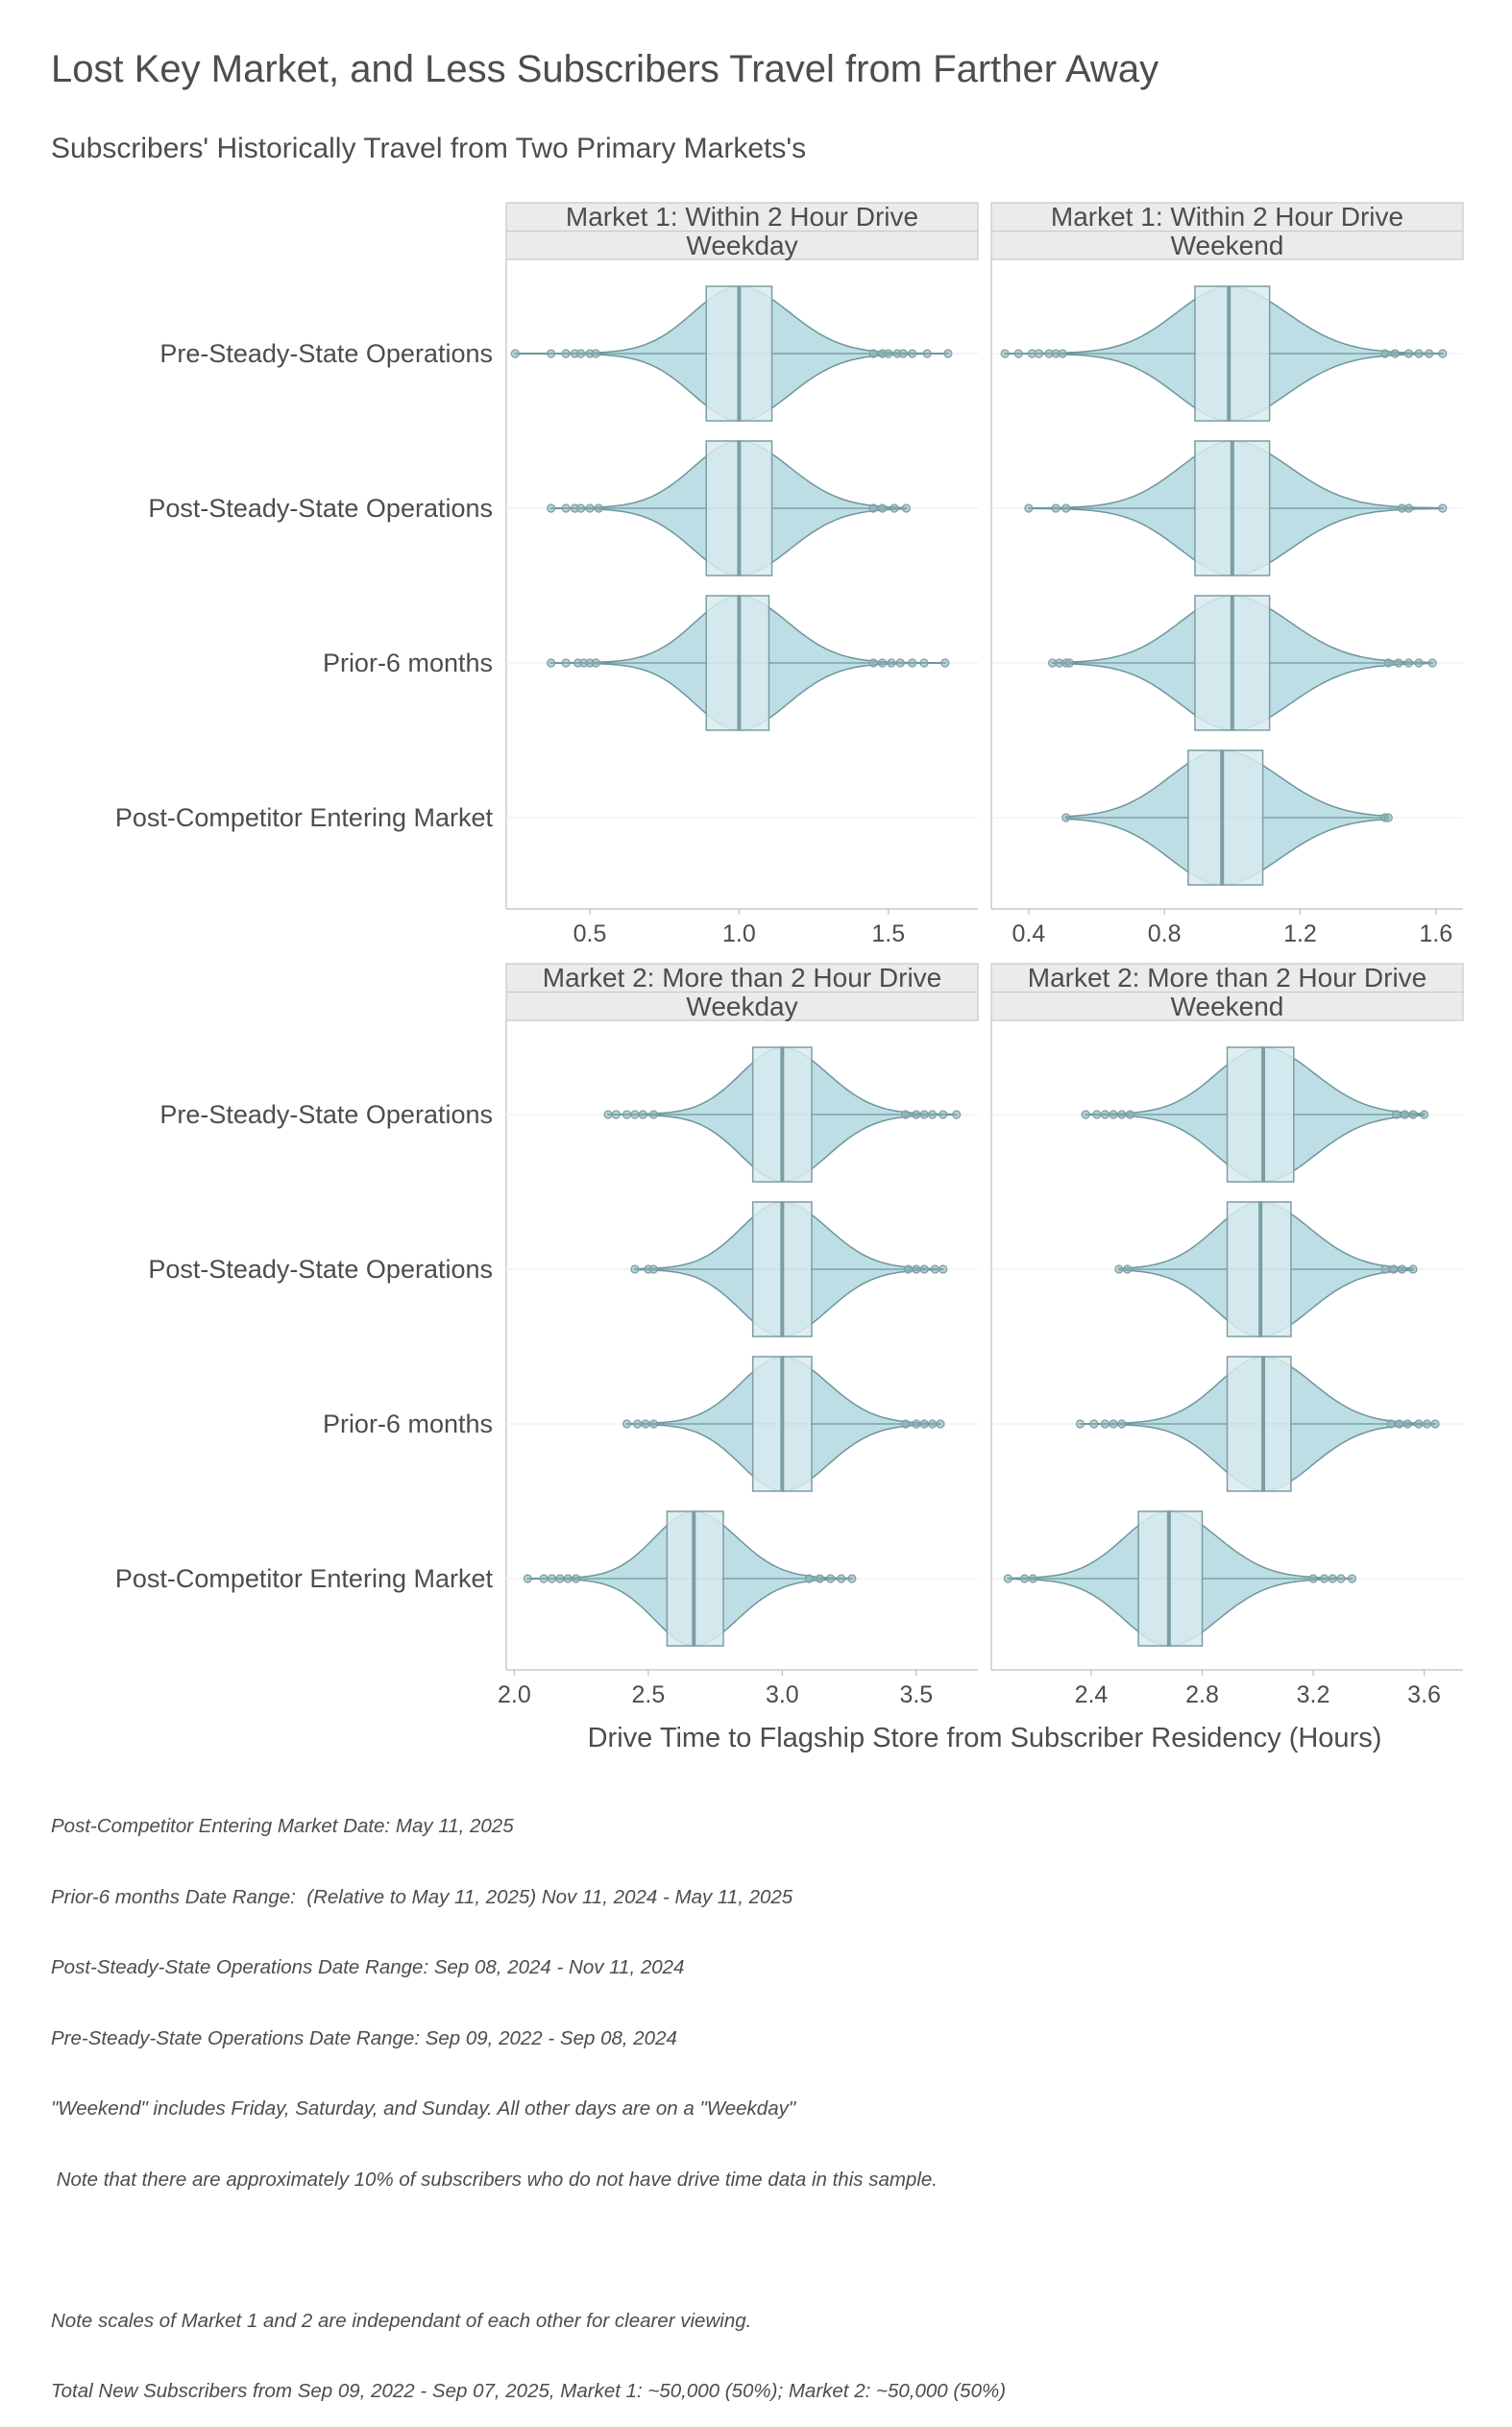 This screenshot has width=1512, height=2427. What do you see at coordinates (782, 1694) in the screenshot?
I see `x-tick-label: 3.0` at bounding box center [782, 1694].